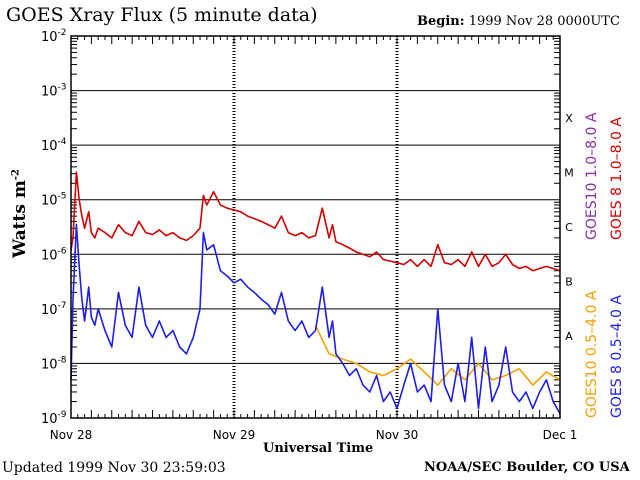  Describe the element at coordinates (318, 448) in the screenshot. I see `x-axis-label: Universal Time` at that location.